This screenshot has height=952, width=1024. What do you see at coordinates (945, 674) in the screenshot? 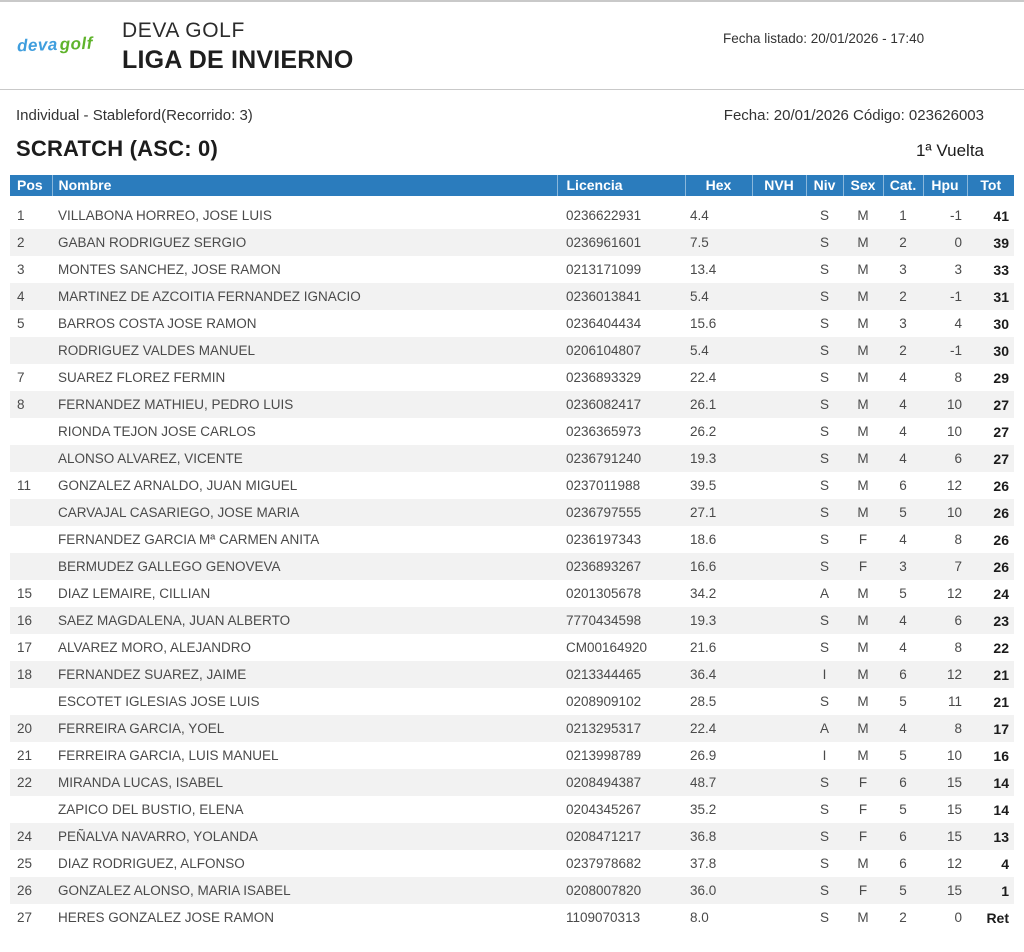
I see `cell-hpu: 12` at bounding box center [945, 674].